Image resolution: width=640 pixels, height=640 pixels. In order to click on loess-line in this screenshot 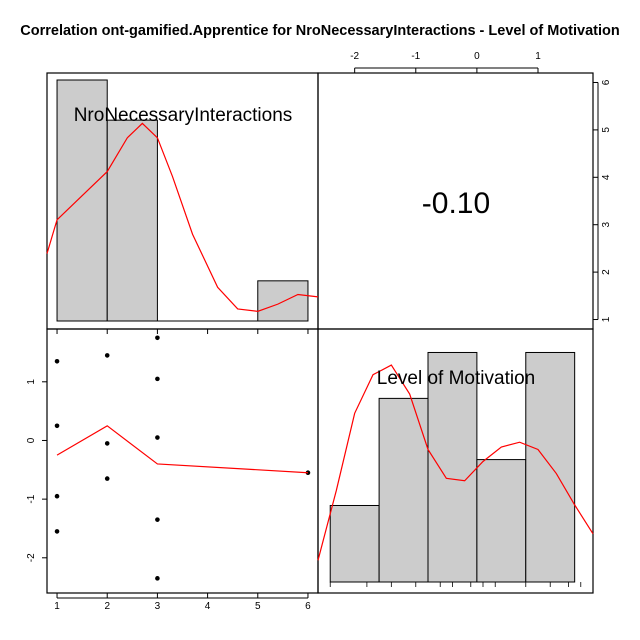, I will do `click(182, 449)`.